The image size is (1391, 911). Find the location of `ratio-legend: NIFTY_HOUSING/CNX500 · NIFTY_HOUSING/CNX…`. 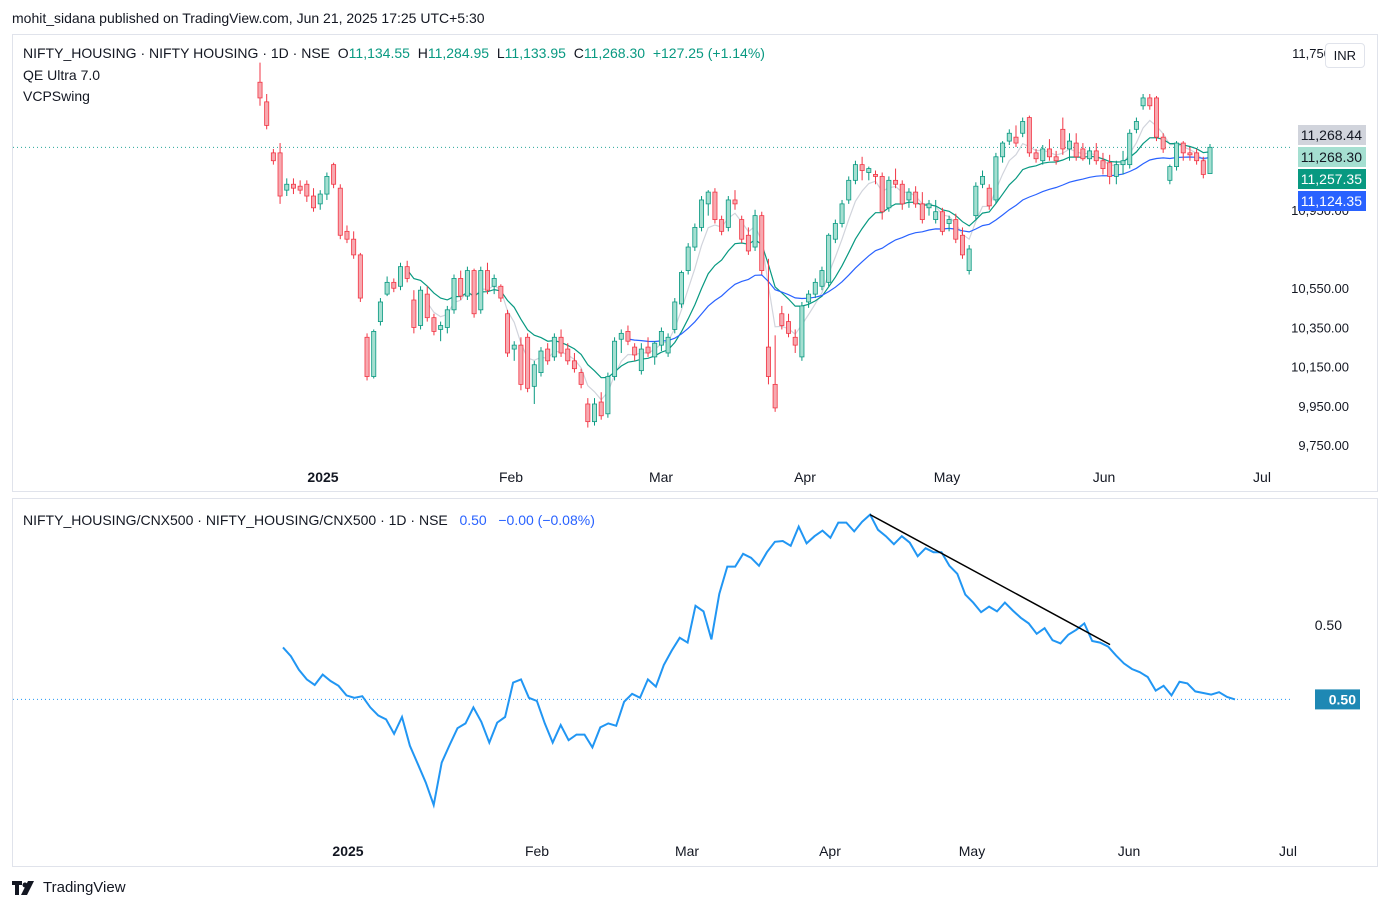

ratio-legend: NIFTY_HOUSING/CNX500 · NIFTY_HOUSING/CNX… is located at coordinates (309, 520).